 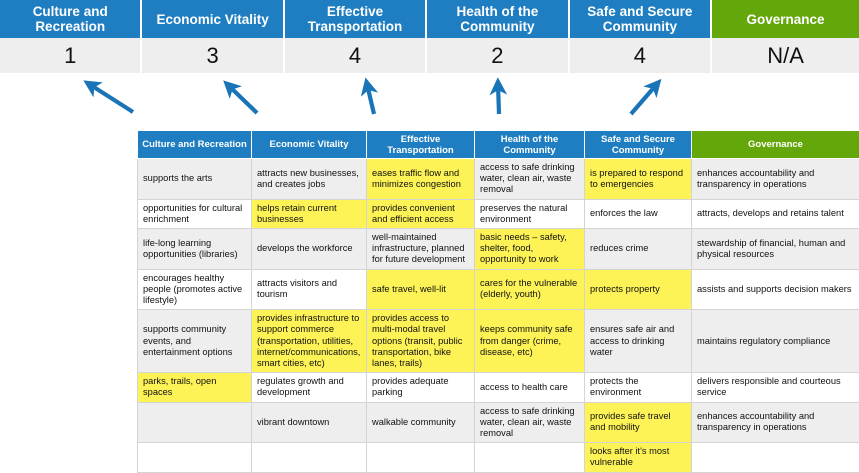 I want to click on matrix-col-header-culture-and-recreation: Culture and Recreation, so click(x=195, y=145).